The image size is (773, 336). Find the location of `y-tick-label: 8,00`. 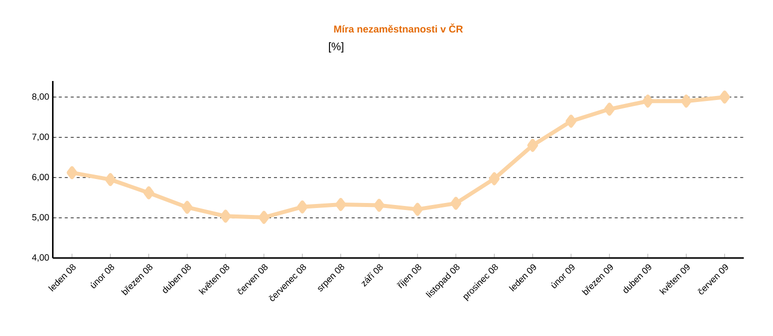

y-tick-label: 8,00 is located at coordinates (40, 97).